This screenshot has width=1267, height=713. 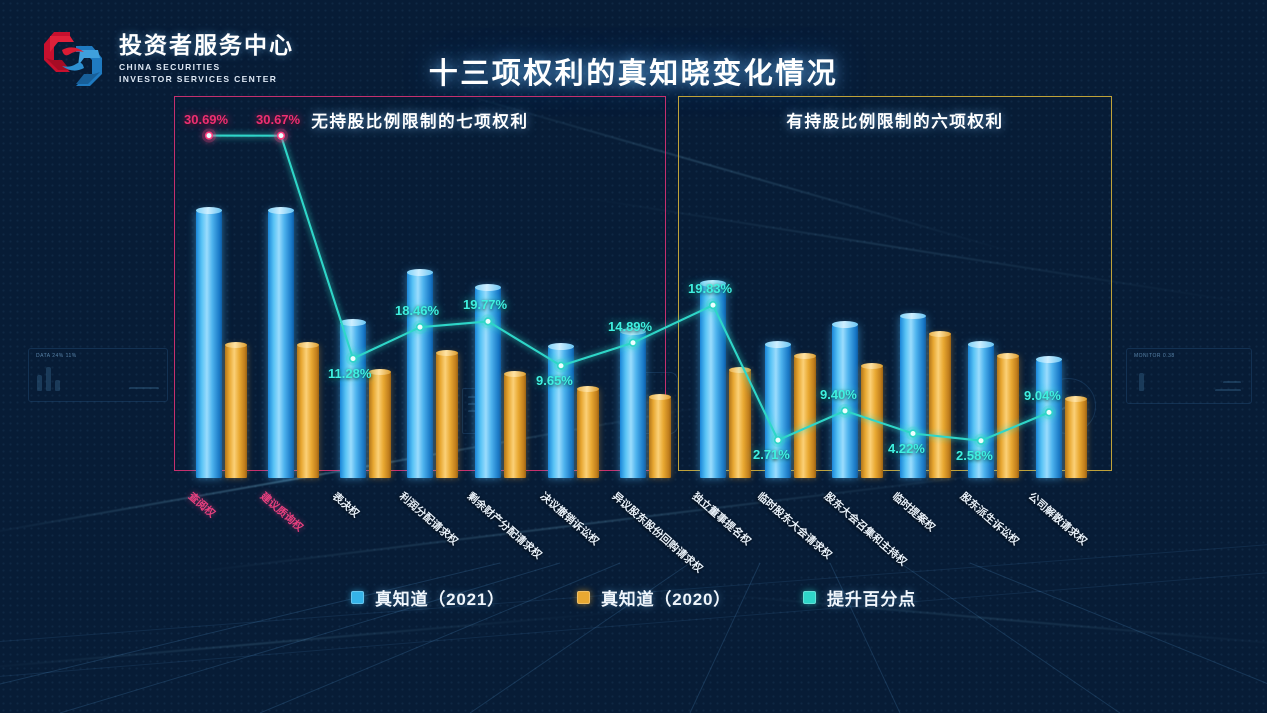 I want to click on category-label: 临时提案权, so click(x=913, y=512).